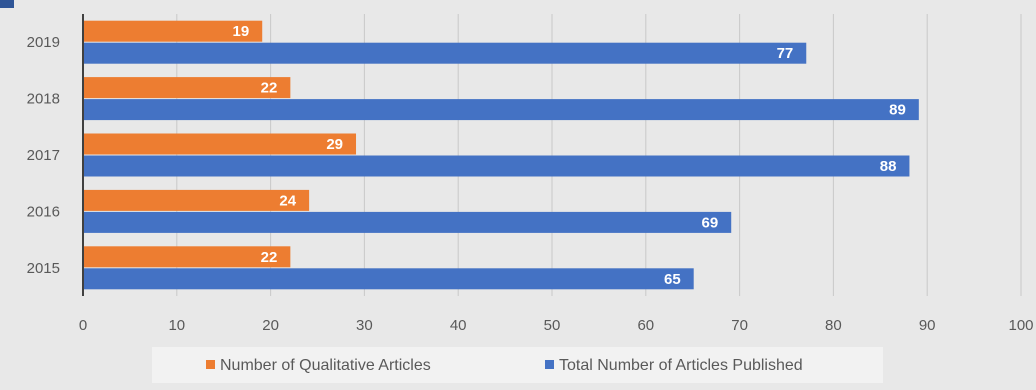 The width and height of the screenshot is (1036, 390). What do you see at coordinates (269, 88) in the screenshot?
I see `data-label-qualitative-2018: 22` at bounding box center [269, 88].